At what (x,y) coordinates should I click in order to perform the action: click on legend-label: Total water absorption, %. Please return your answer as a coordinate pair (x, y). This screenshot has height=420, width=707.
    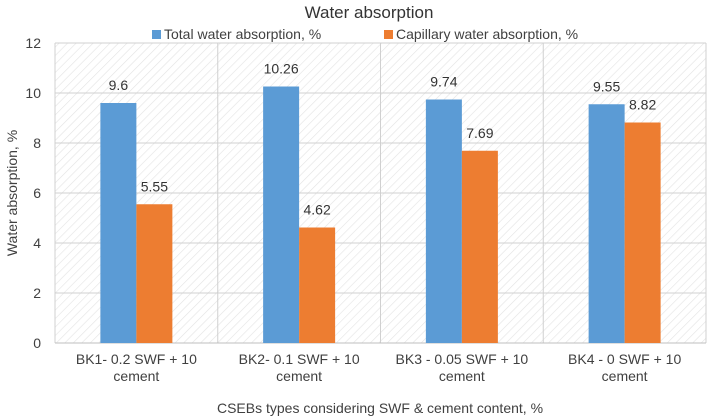
    Looking at the image, I should click on (242, 34).